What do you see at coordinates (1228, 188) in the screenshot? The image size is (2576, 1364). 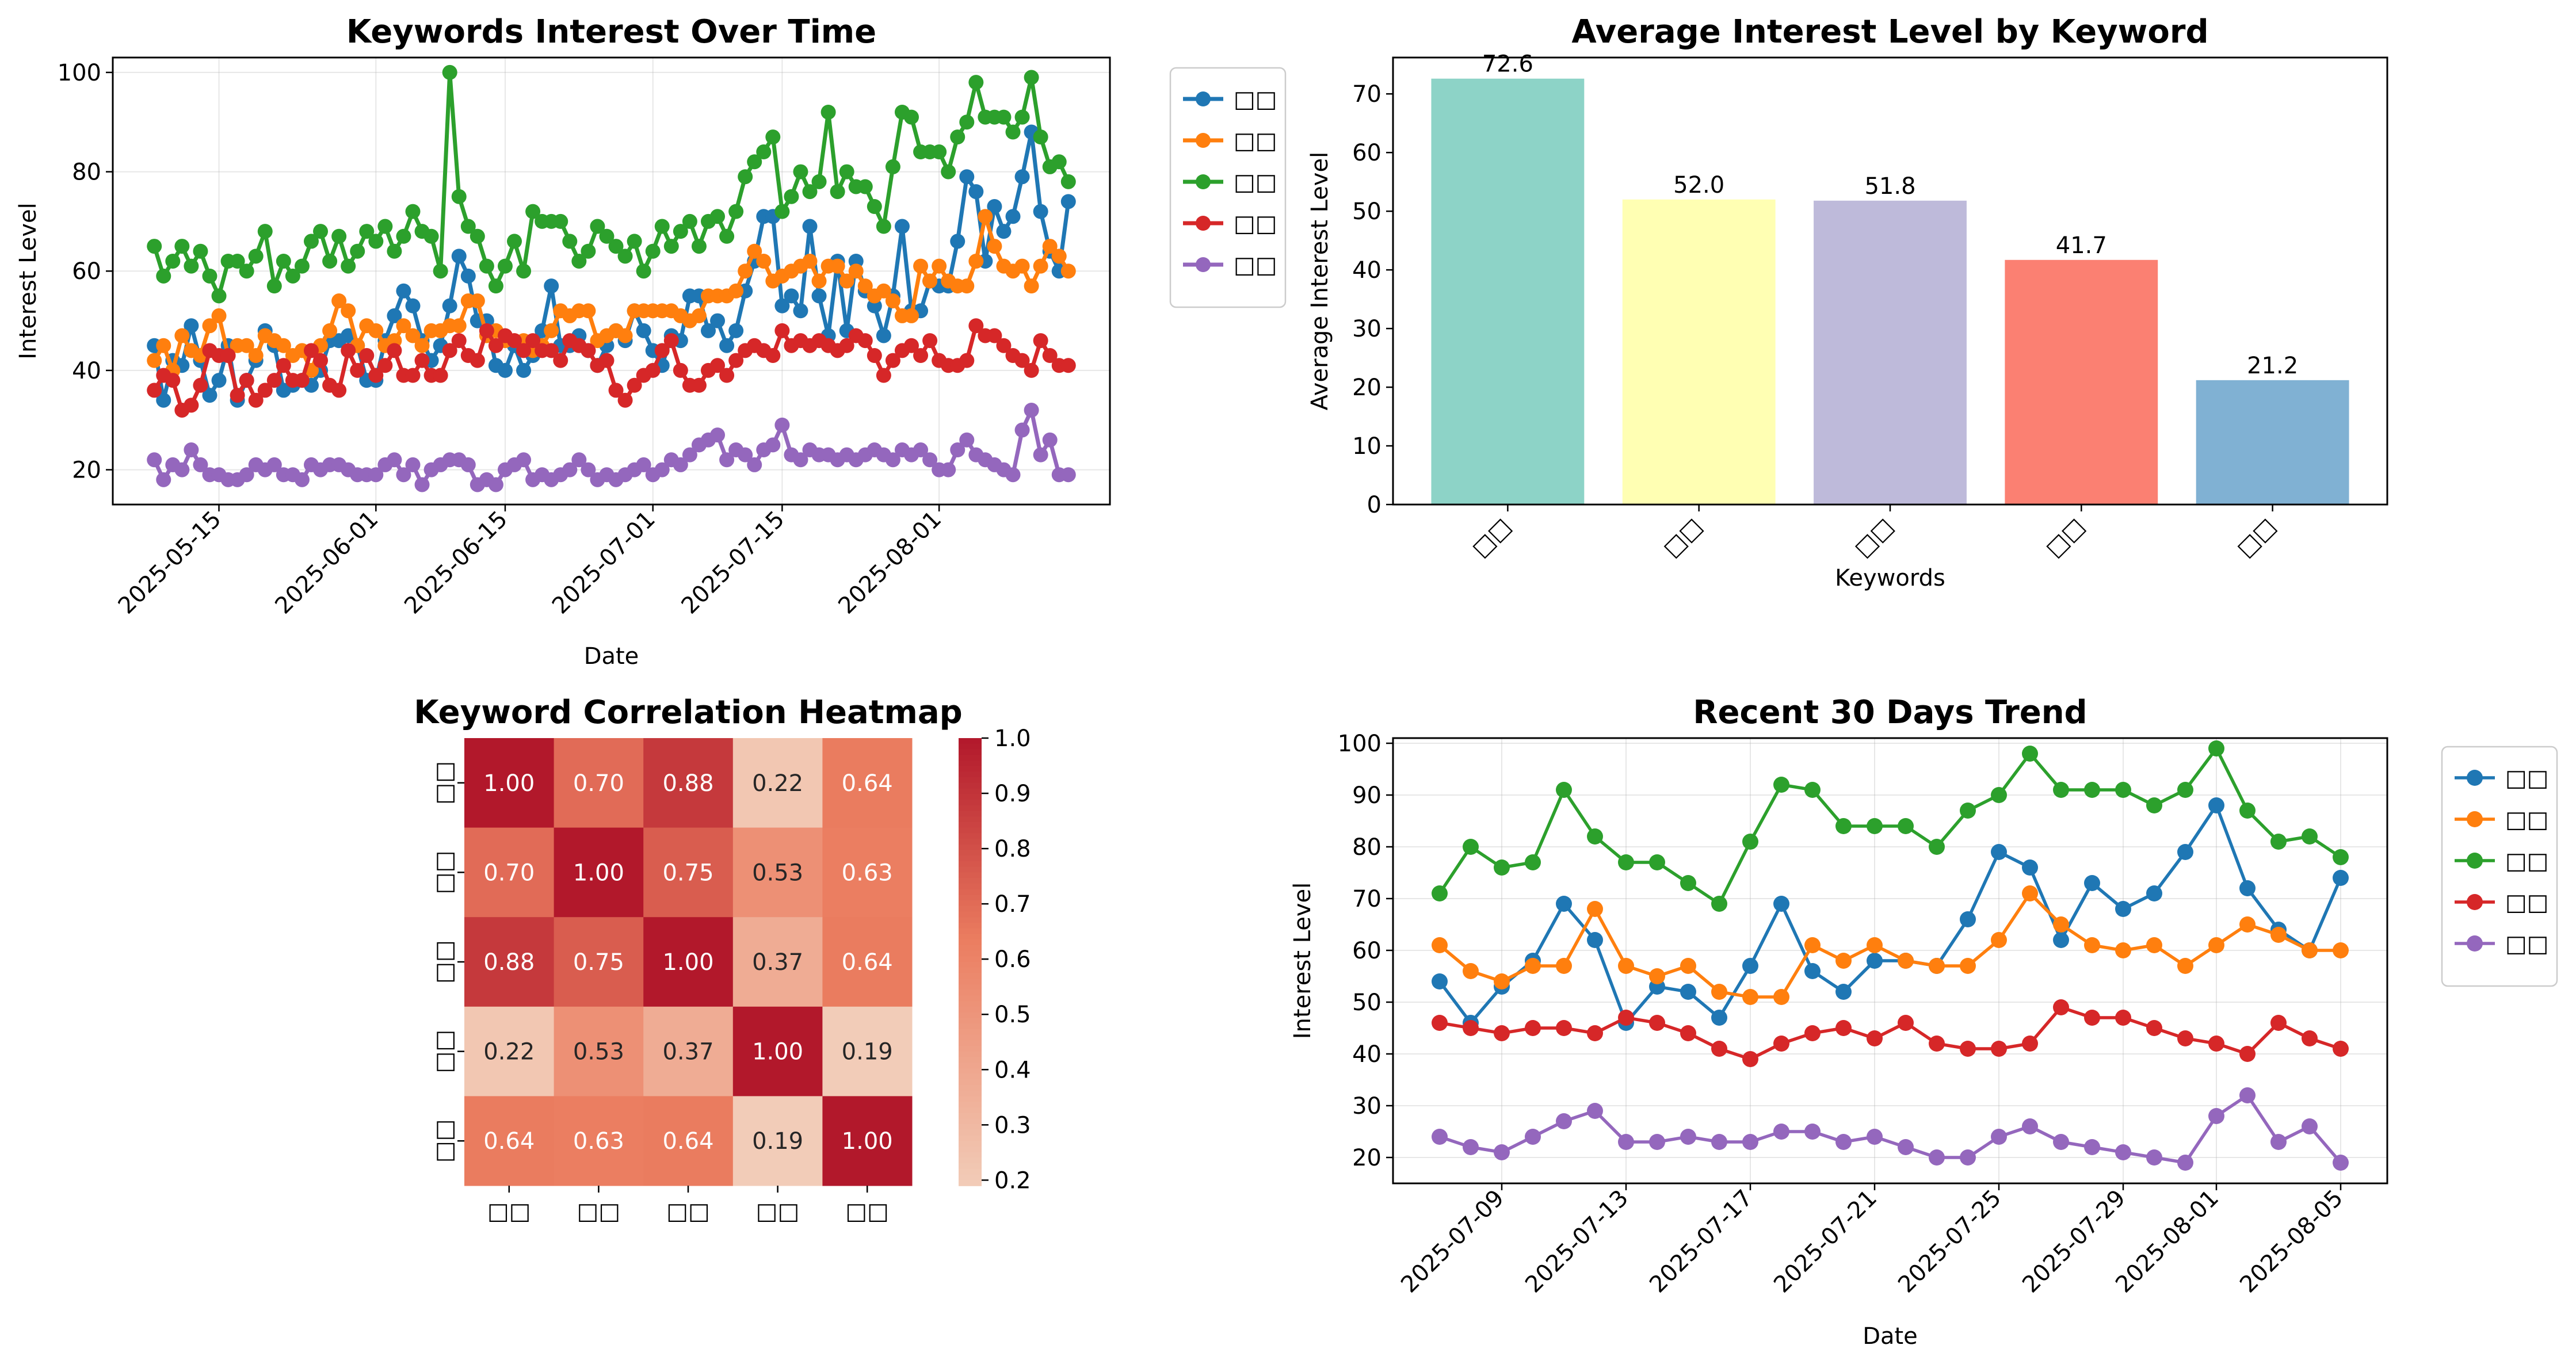 I see `legend-box` at bounding box center [1228, 188].